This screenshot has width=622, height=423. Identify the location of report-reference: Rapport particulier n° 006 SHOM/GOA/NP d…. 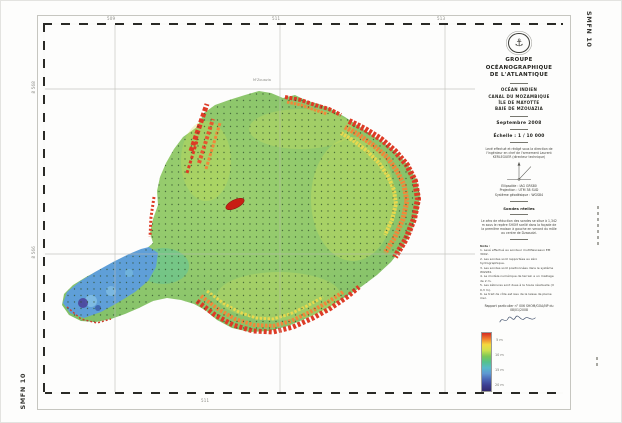
(519, 308).